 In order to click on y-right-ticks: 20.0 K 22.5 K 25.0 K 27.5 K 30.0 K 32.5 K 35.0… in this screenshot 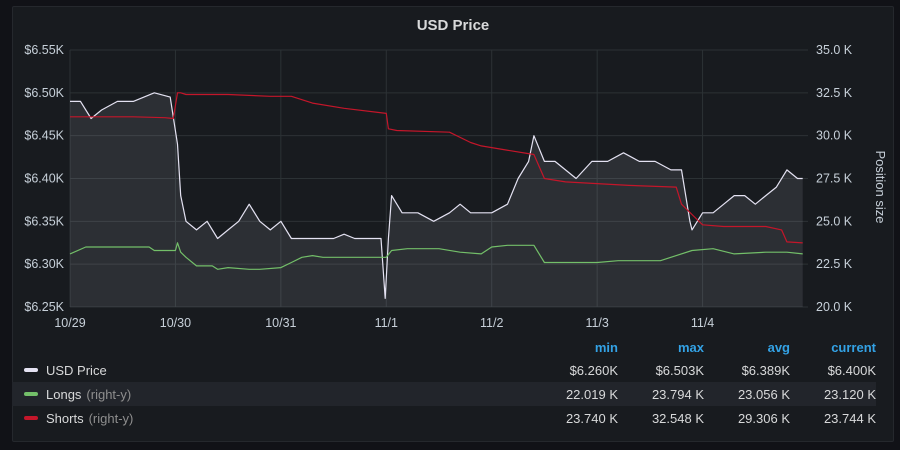, I will do `click(834, 178)`.